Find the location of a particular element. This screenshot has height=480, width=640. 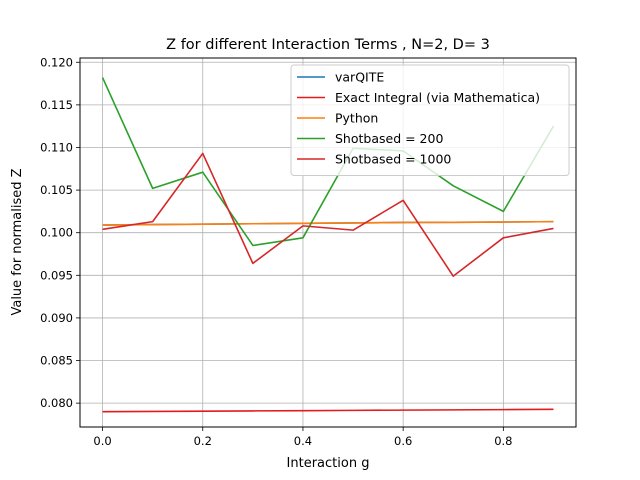

x-tick-label: 0.4 is located at coordinates (303, 441).